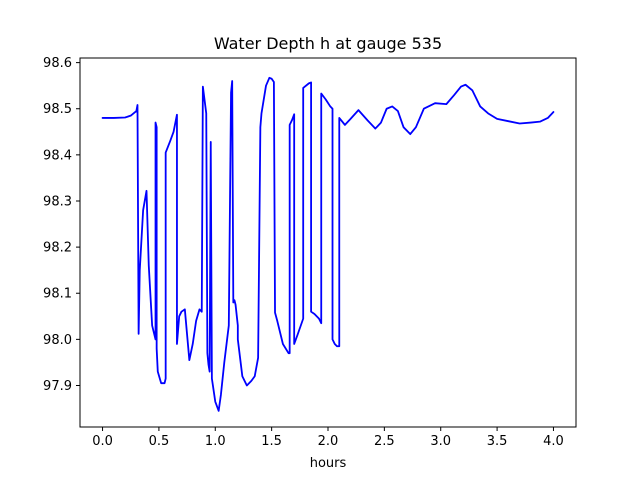 This screenshot has height=480, width=640. I want to click on x-tick-label: 3.5, so click(497, 441).